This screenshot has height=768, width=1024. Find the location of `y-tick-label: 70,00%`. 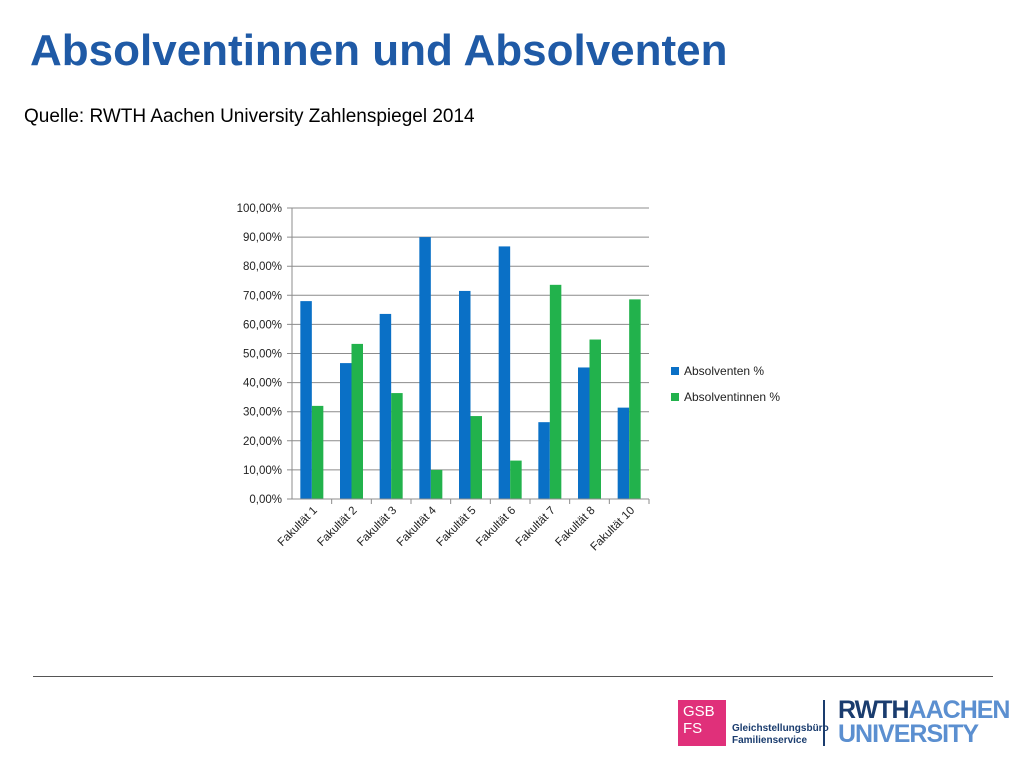

y-tick-label: 70,00% is located at coordinates (262, 296).